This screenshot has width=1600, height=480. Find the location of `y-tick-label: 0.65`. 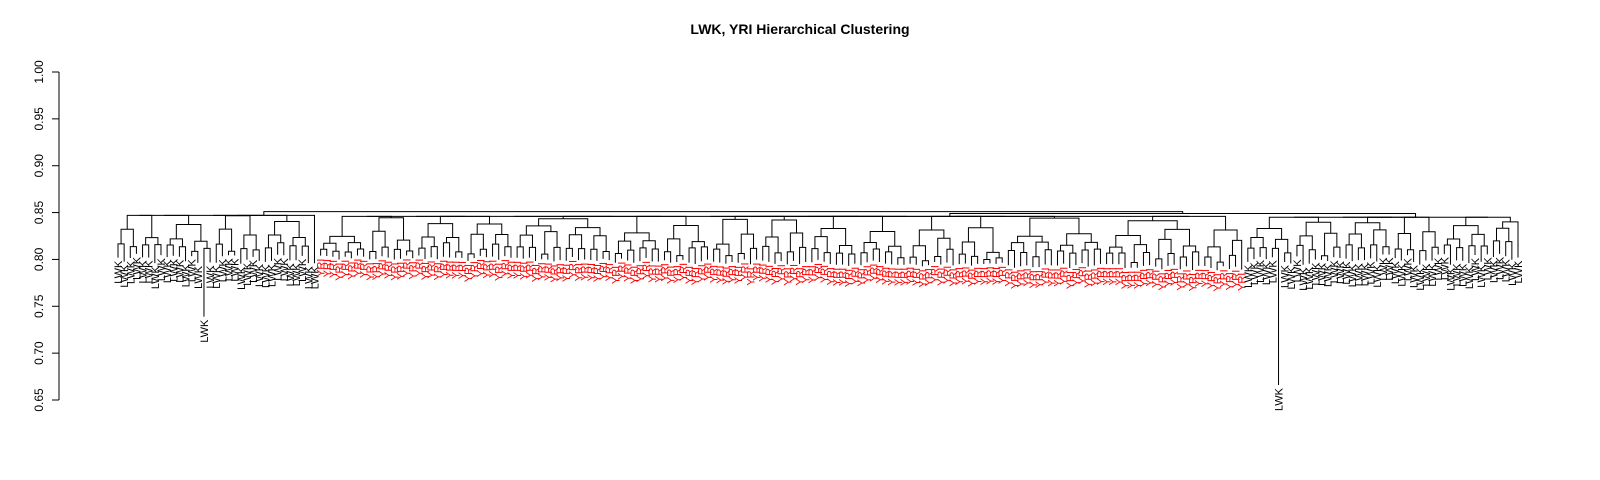

y-tick-label: 0.65 is located at coordinates (39, 400).